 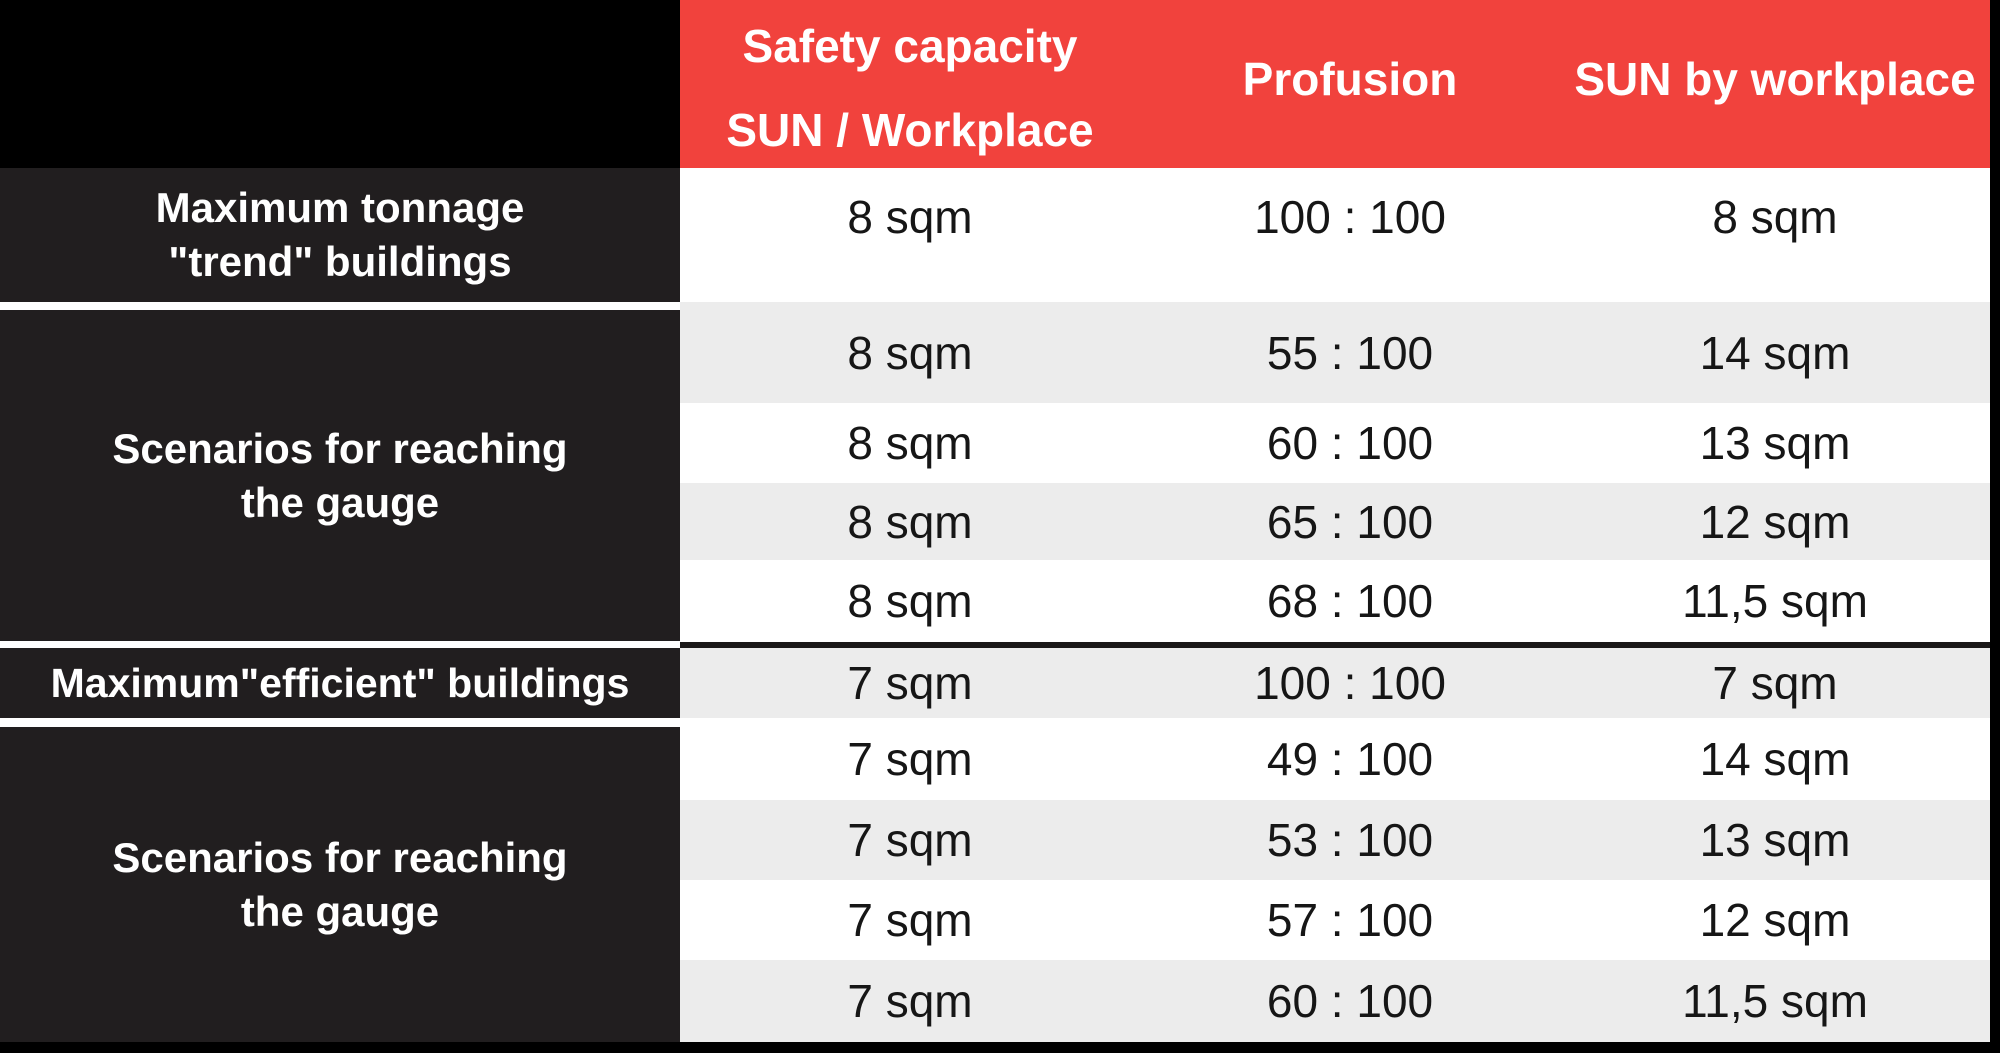 What do you see at coordinates (1775, 235) in the screenshot?
I see `cell-sun: 8 sqm` at bounding box center [1775, 235].